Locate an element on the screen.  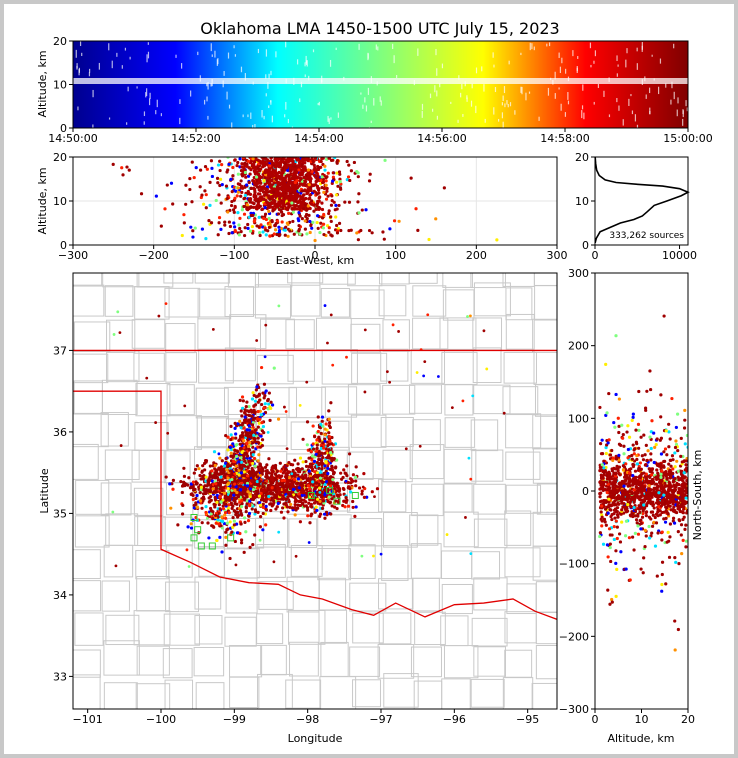
east-west-xtick-label: 0 is located at coordinates (315, 255).